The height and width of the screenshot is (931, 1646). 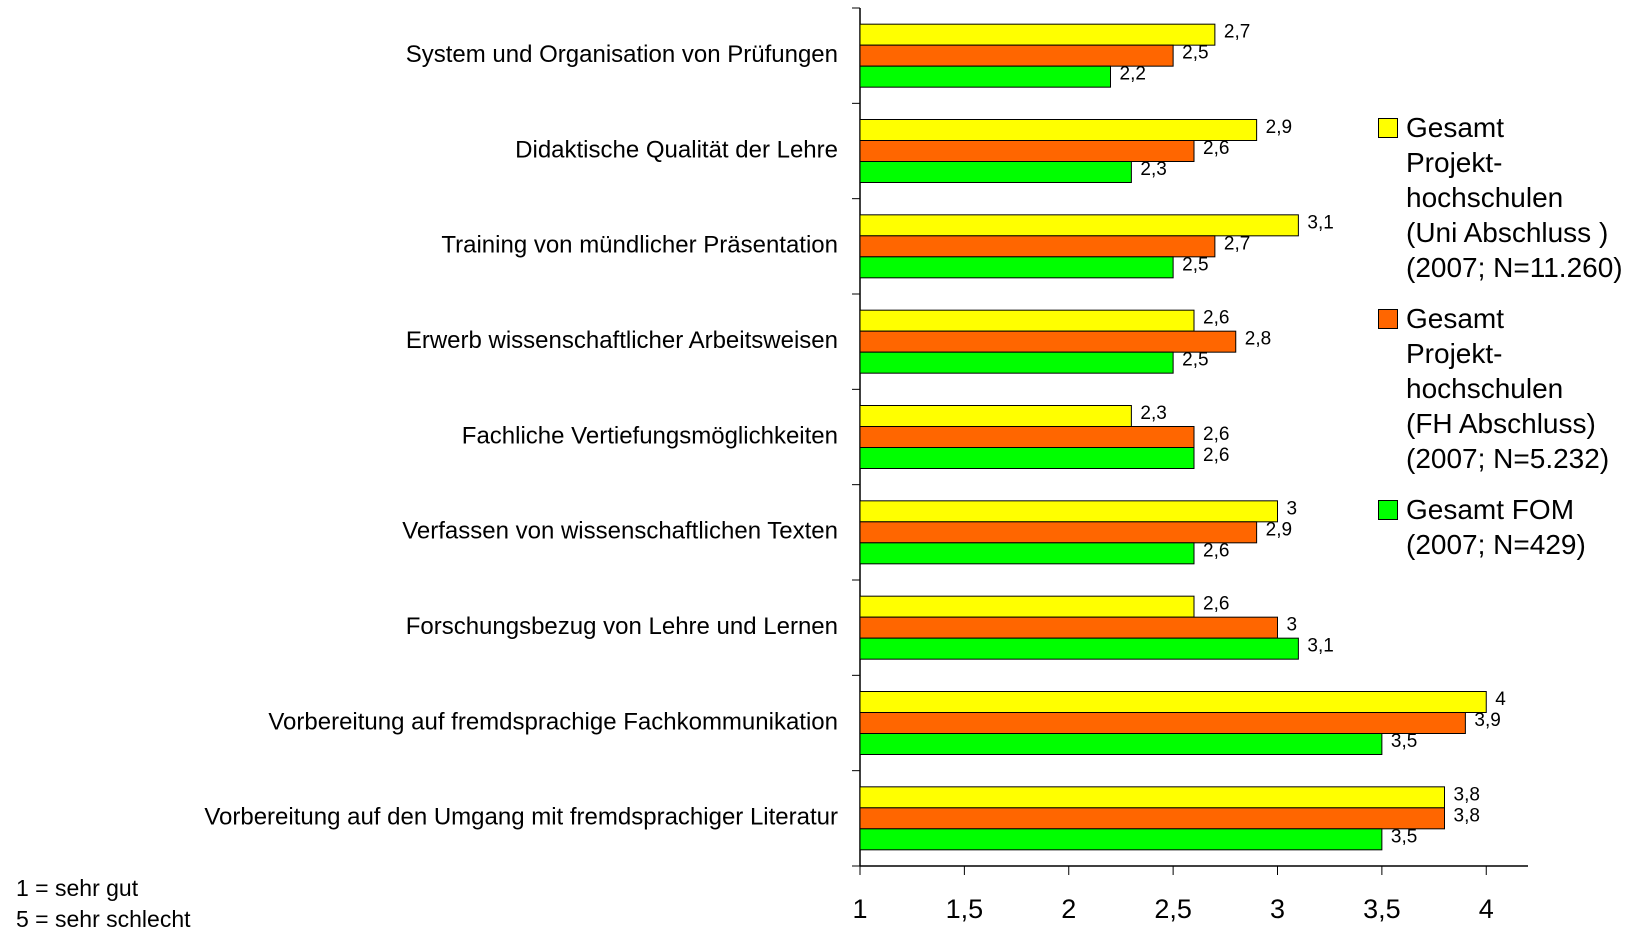 I want to click on legend-item: Gesamt FOM (2007; N=429), so click(x=1510, y=527).